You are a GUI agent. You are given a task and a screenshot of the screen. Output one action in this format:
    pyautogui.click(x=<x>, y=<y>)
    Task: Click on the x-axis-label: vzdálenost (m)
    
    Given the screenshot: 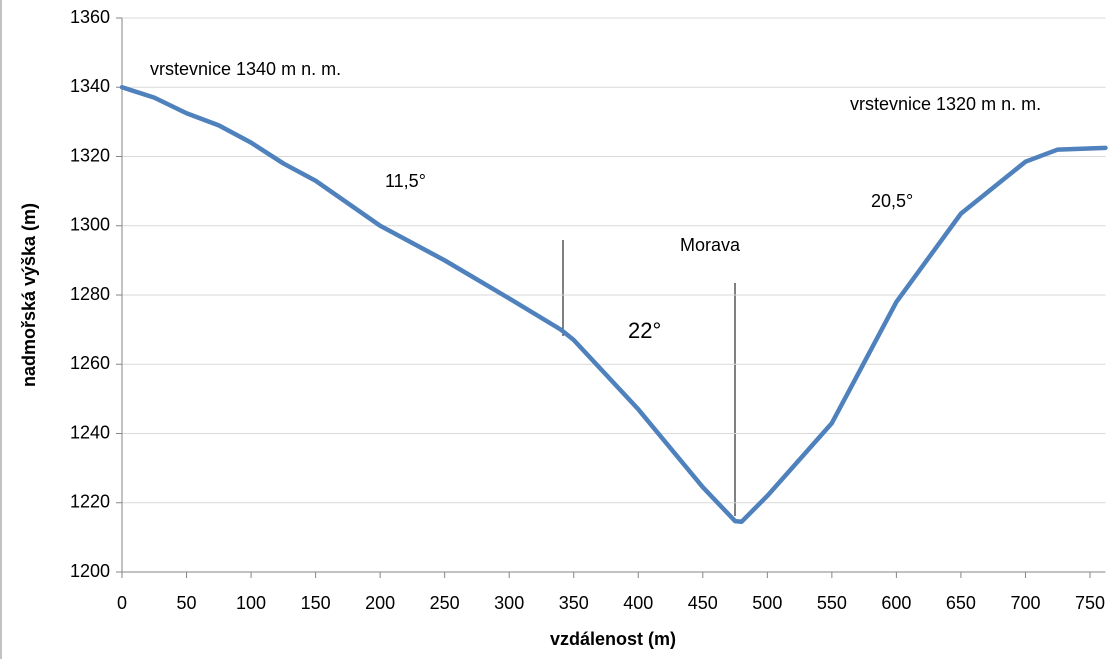 What is the action you would take?
    pyautogui.click(x=613, y=639)
    